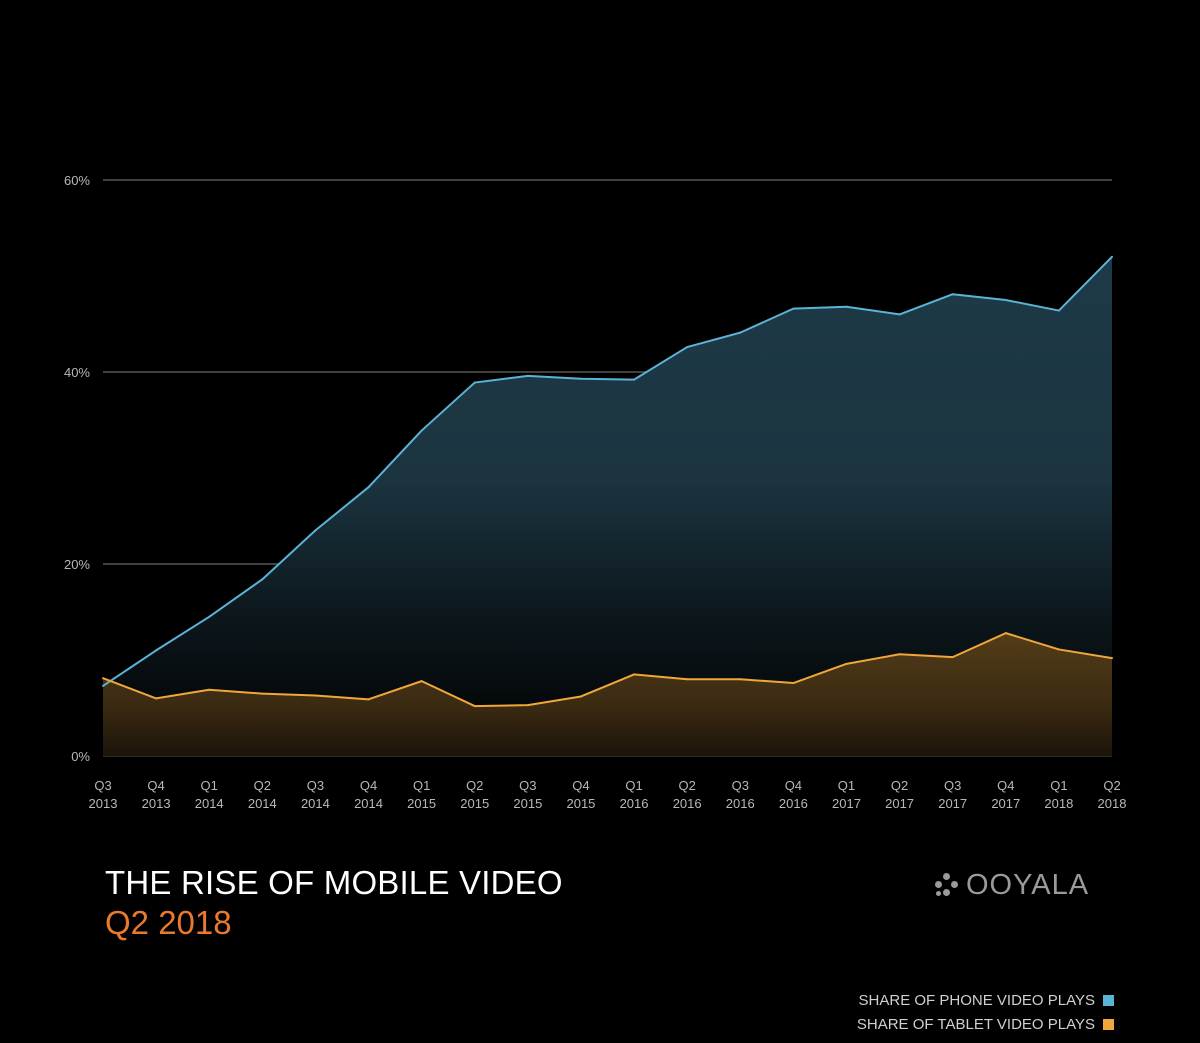 The width and height of the screenshot is (1200, 1043). I want to click on y-tick-label: 60%, so click(77, 180).